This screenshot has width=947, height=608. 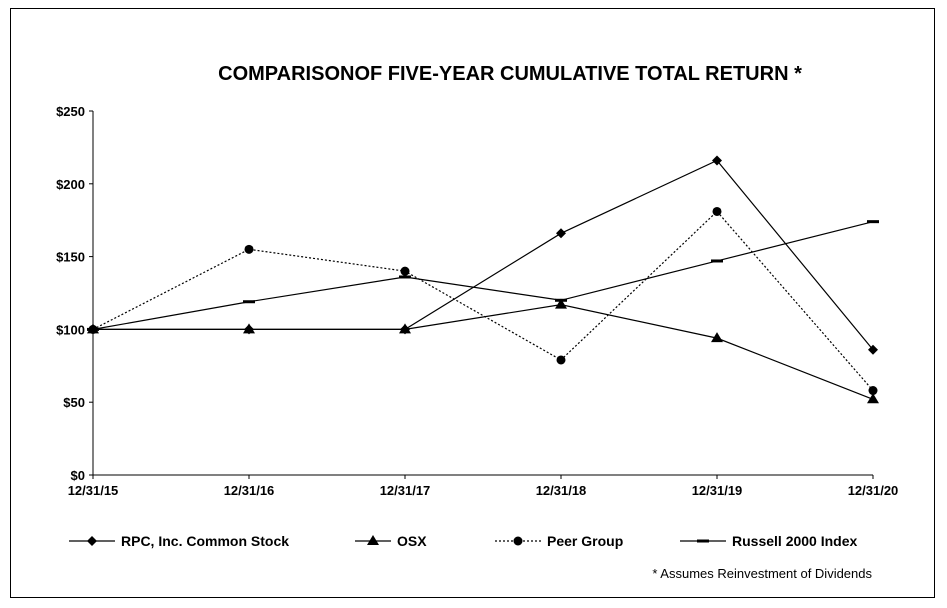 I want to click on legend-item: RPC, Inc. Common Stock, so click(x=179, y=541).